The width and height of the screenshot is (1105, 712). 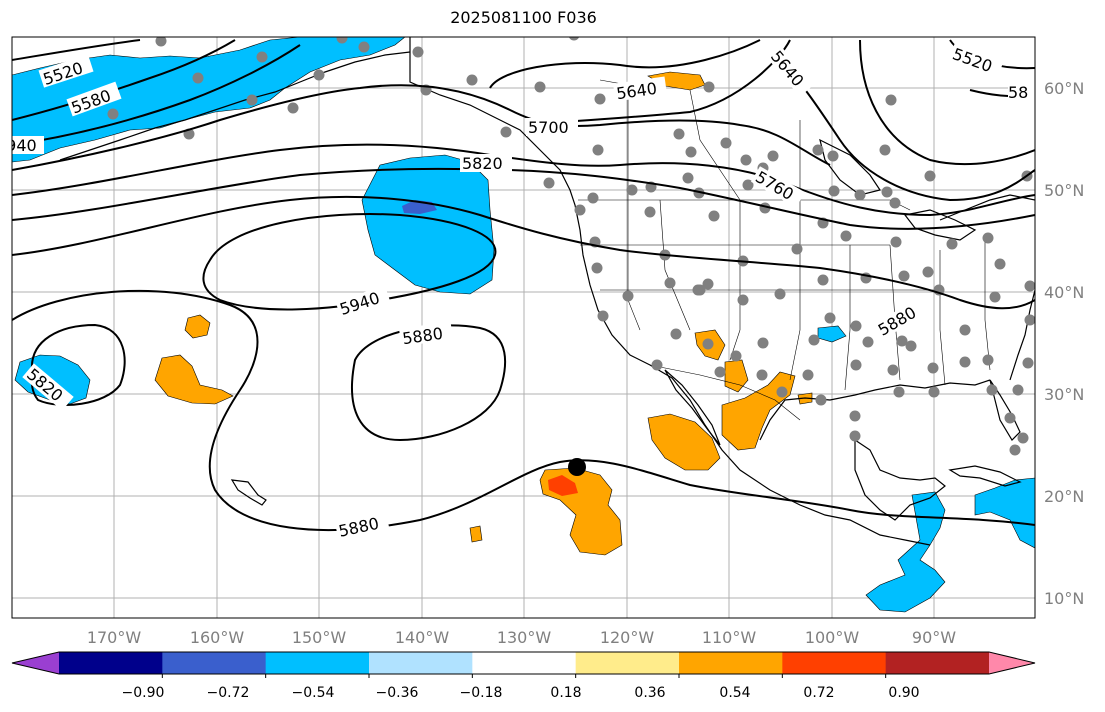 I want to click on anomaly-northwest-pacific, so click(x=194, y=379).